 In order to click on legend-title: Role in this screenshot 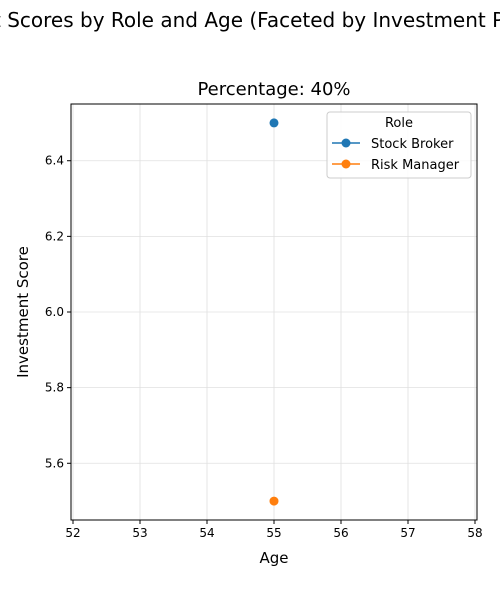, I will do `click(399, 123)`.